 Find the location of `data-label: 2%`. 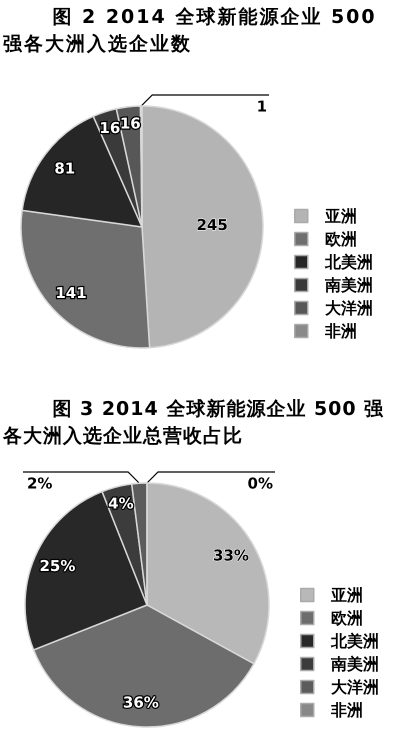

data-label: 2% is located at coordinates (39, 483).